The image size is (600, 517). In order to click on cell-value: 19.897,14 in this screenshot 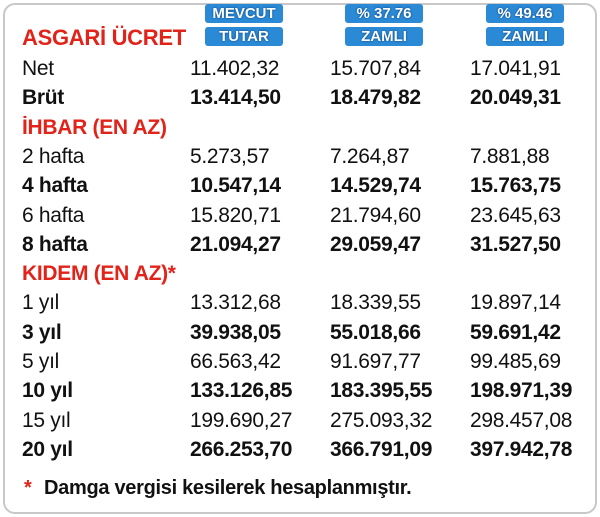, I will do `click(515, 303)`.